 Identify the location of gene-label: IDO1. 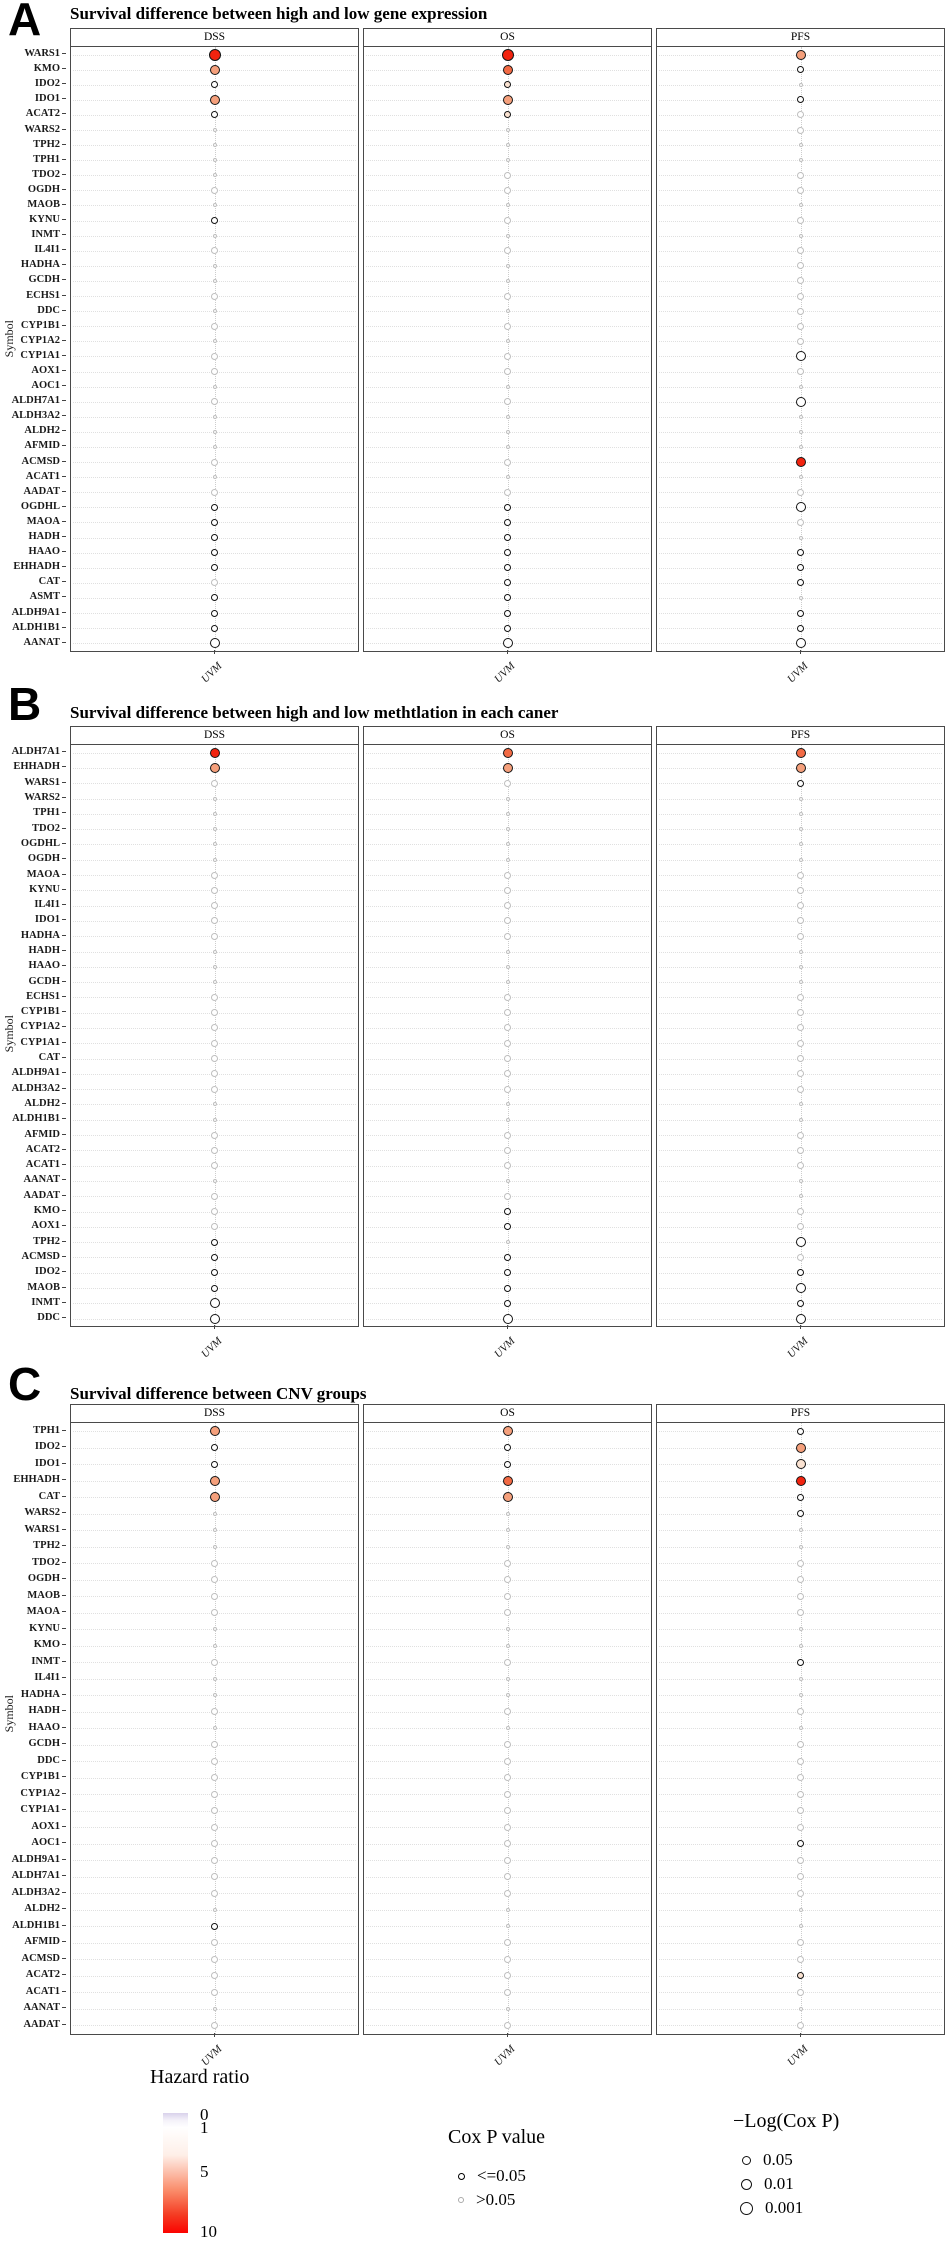
(33, 1463).